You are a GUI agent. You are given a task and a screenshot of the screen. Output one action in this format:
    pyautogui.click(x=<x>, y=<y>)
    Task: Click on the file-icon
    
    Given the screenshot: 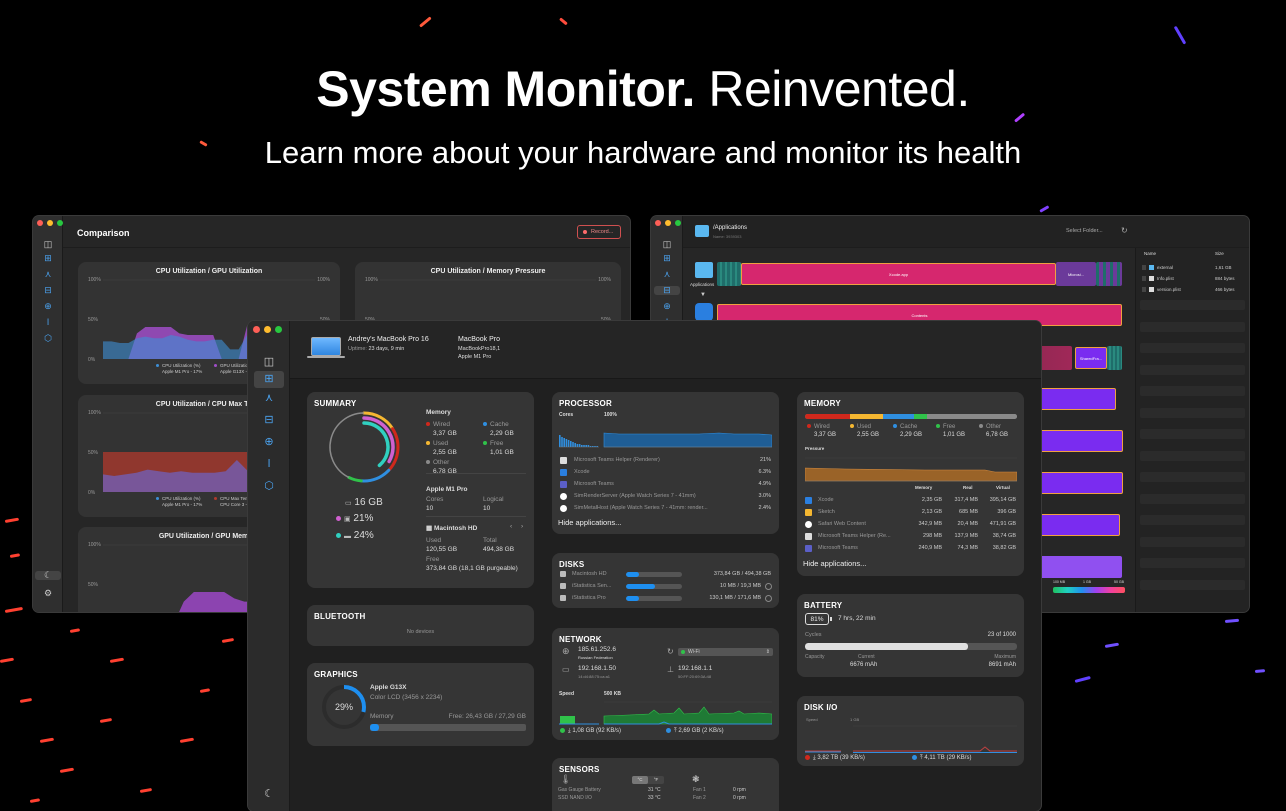 What is the action you would take?
    pyautogui.click(x=1151, y=278)
    